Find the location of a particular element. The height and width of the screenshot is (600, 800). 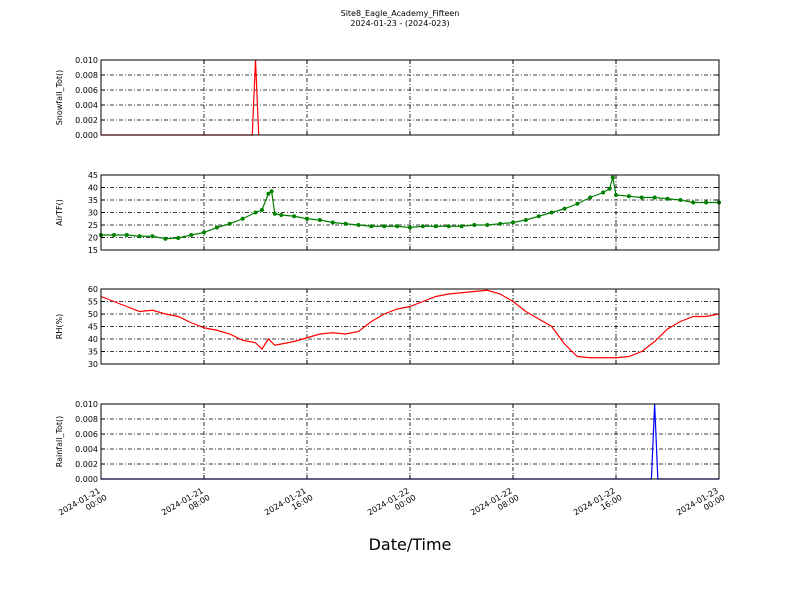

chart-title: Site8_Eagle_Academy_Fifteen is located at coordinates (400, 13).